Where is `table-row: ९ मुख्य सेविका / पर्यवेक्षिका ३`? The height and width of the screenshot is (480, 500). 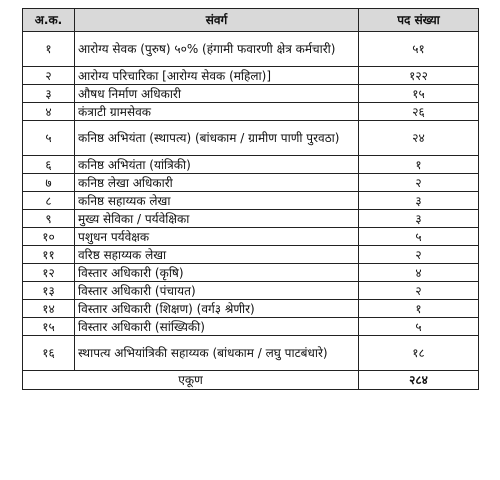 table-row: ९ मुख्य सेविका / पर्यवेक्षिका ३ is located at coordinates (250, 218).